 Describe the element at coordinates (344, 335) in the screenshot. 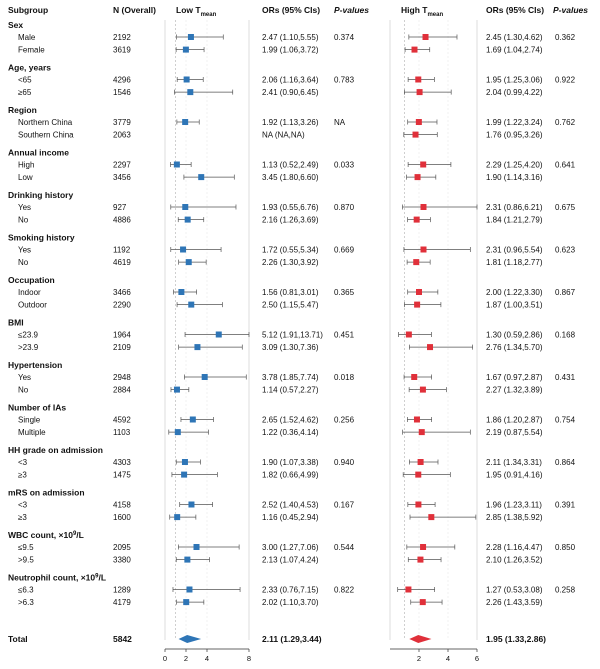

I see `p-value-low: 0.451` at that location.